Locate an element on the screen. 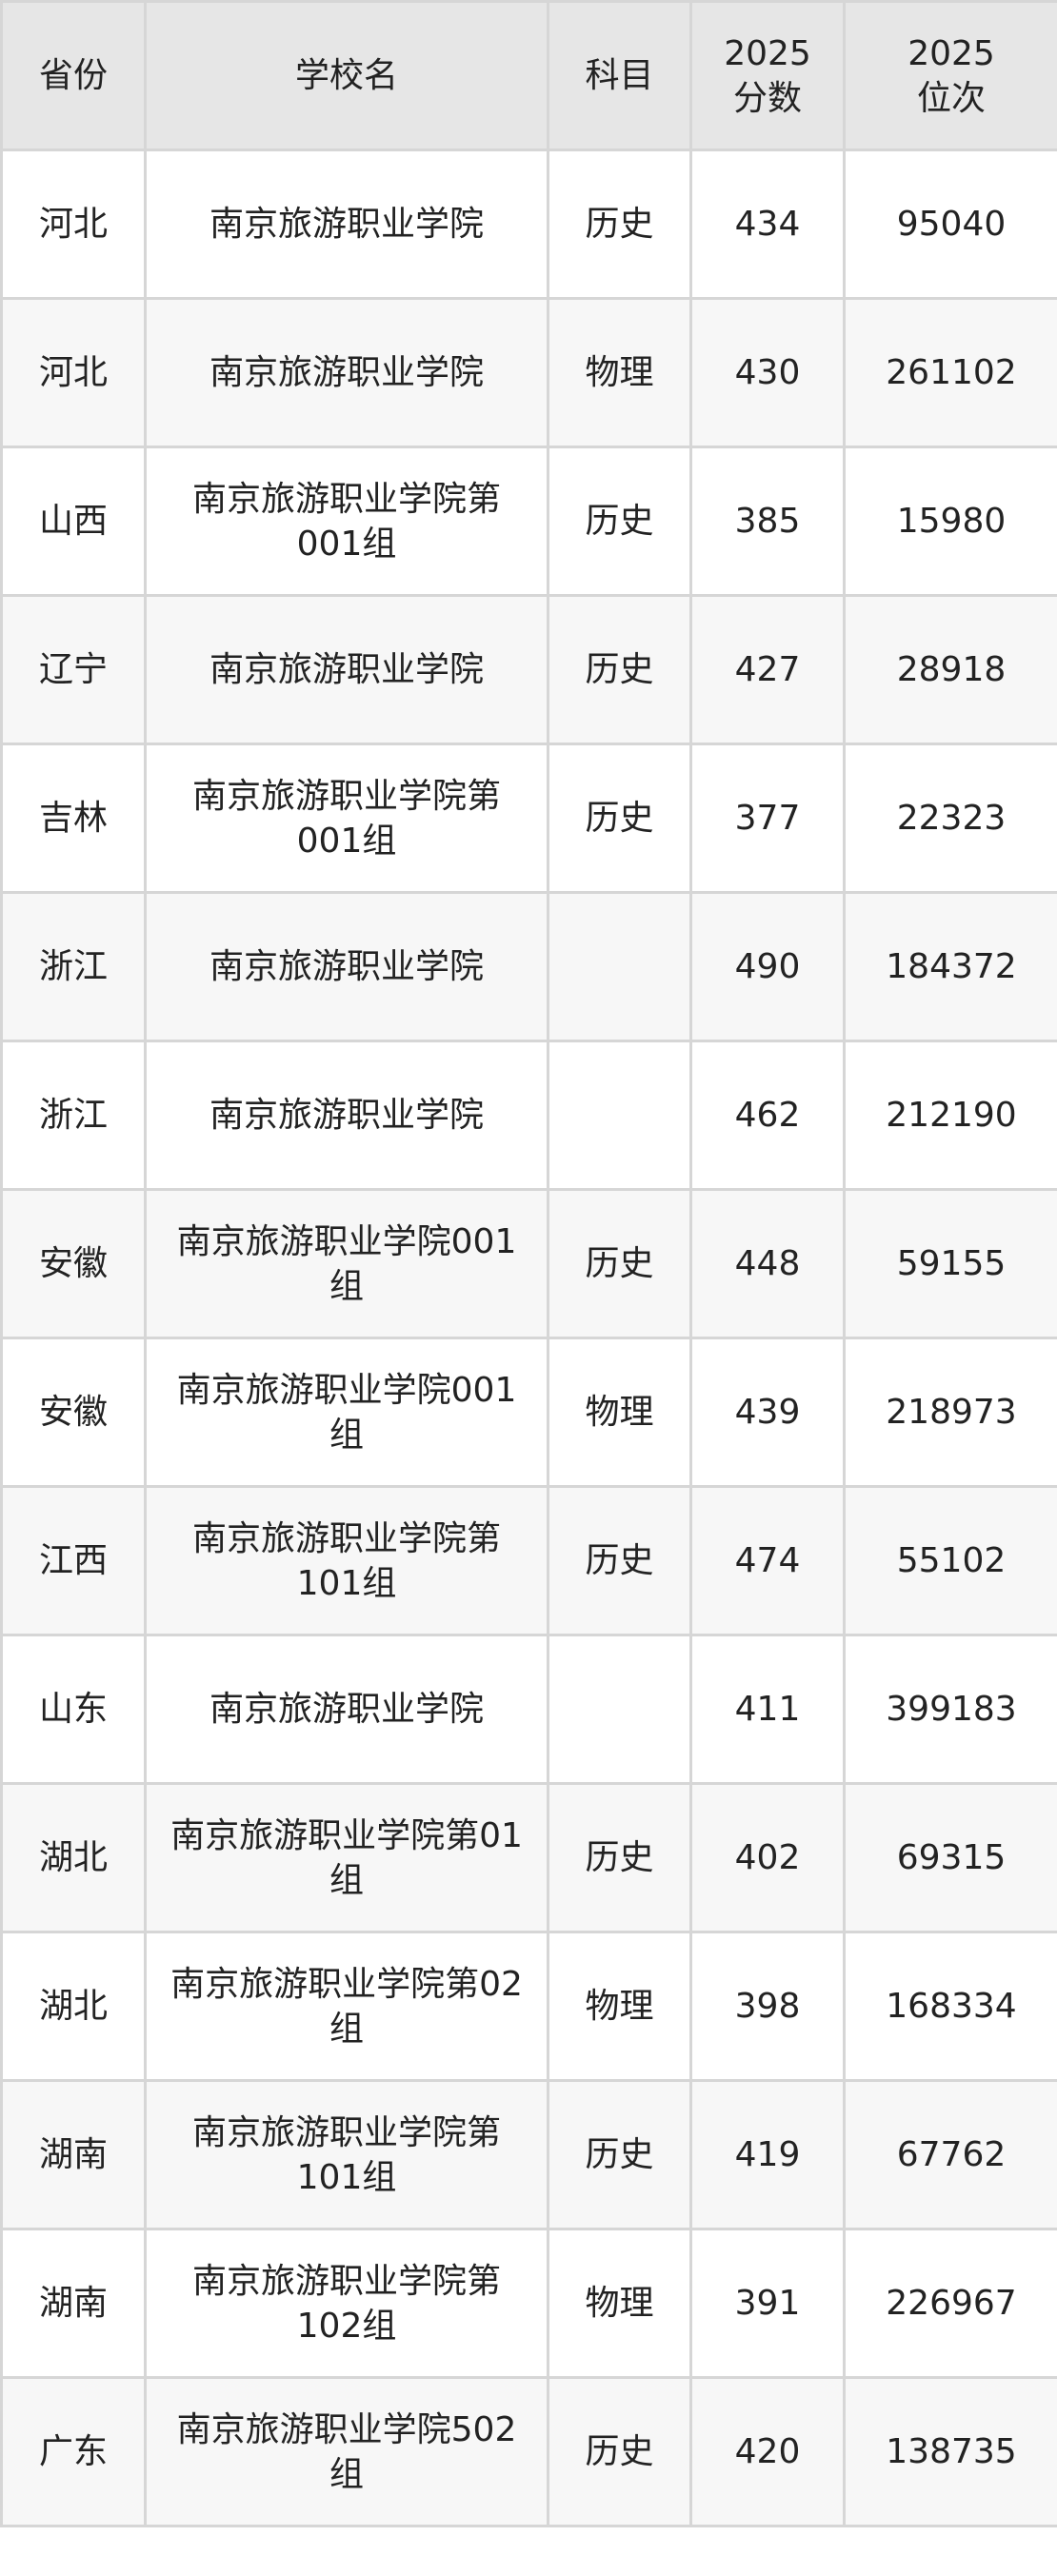  table-row: 广东 南京旅游职业学院502组 历史 420 138735 is located at coordinates (528, 2451).